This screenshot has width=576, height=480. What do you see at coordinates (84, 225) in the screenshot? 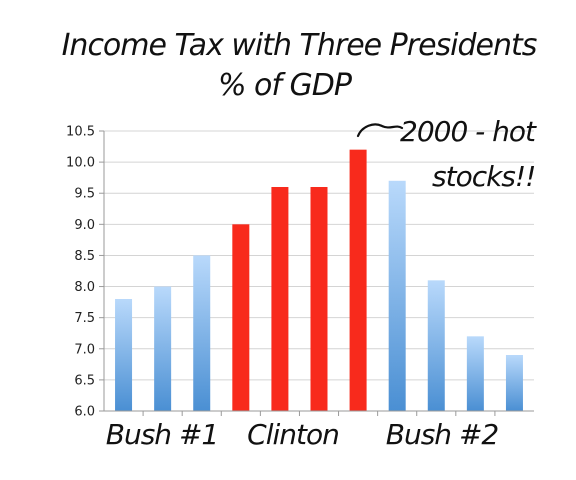
I see `y-tick-label: 9.0` at bounding box center [84, 225].